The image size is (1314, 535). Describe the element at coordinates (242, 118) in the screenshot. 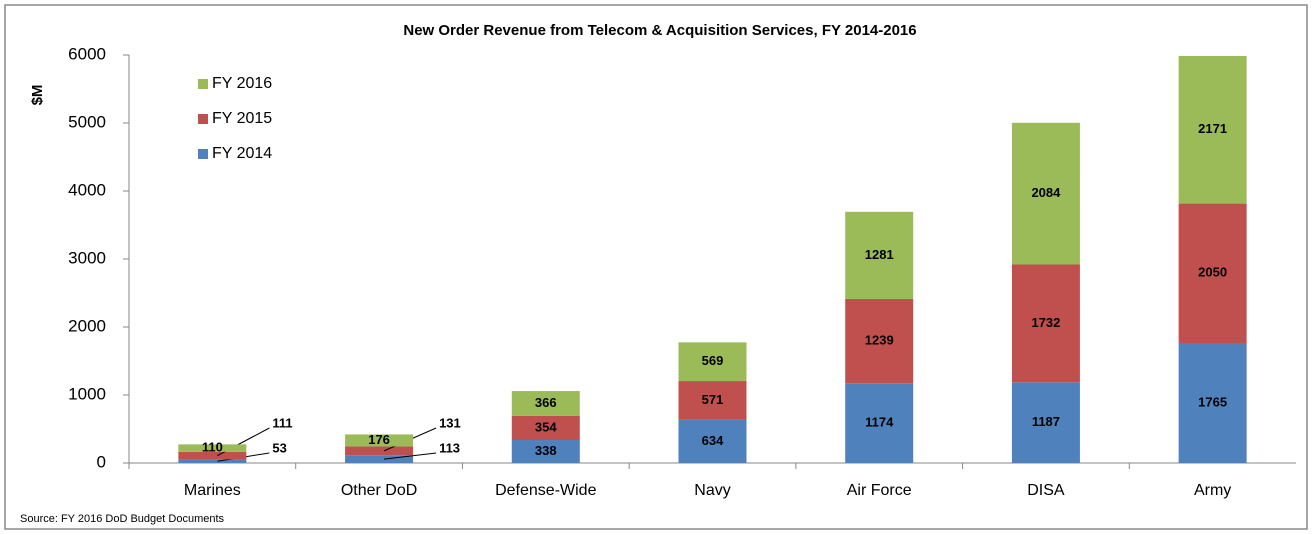

I see `legend-label: FY 2015` at that location.